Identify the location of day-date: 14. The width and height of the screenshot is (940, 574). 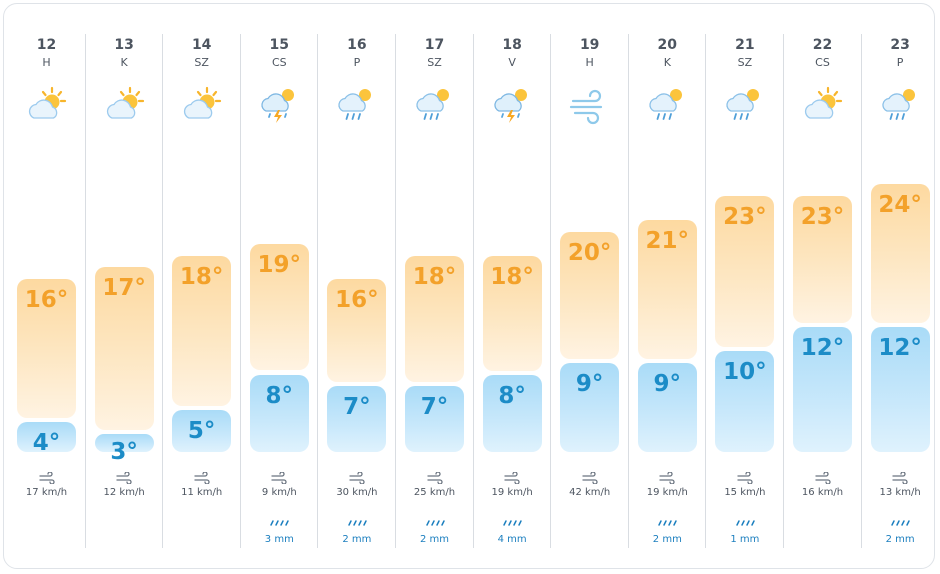
(201, 45).